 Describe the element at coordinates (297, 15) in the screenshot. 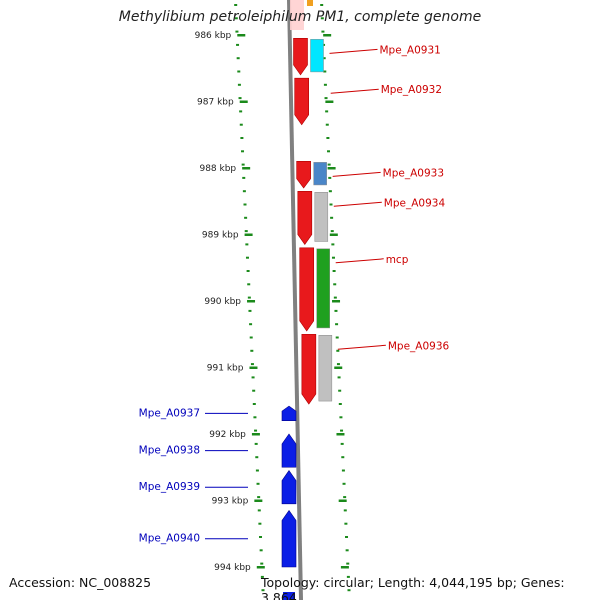

I see `gene-fragment-top` at that location.